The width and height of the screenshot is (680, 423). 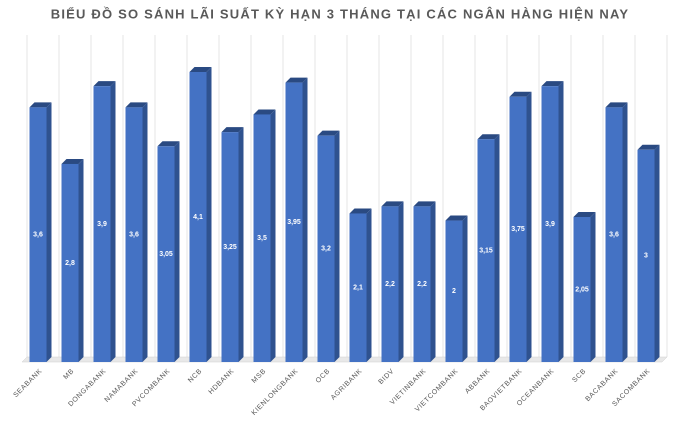 I want to click on value-label: 3,15, so click(x=486, y=250).